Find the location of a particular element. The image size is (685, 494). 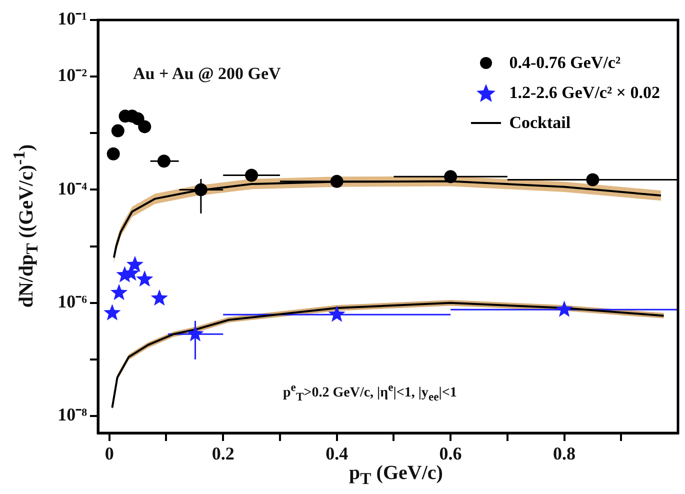

y-tick-label: 10⁻⁶ is located at coordinates (73, 301).